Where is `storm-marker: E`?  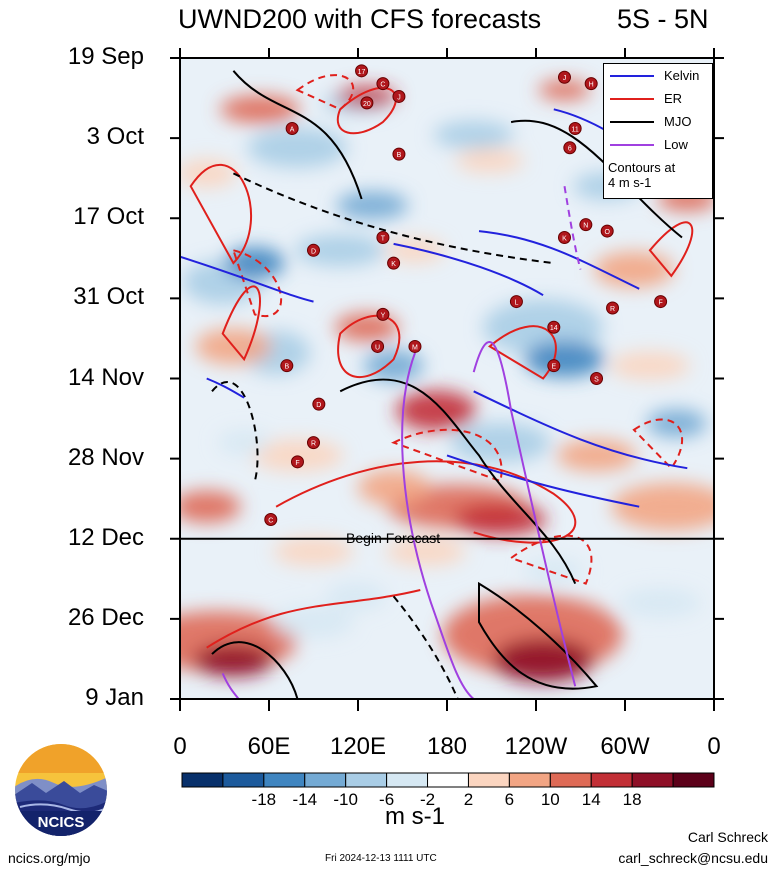
storm-marker: E is located at coordinates (554, 366).